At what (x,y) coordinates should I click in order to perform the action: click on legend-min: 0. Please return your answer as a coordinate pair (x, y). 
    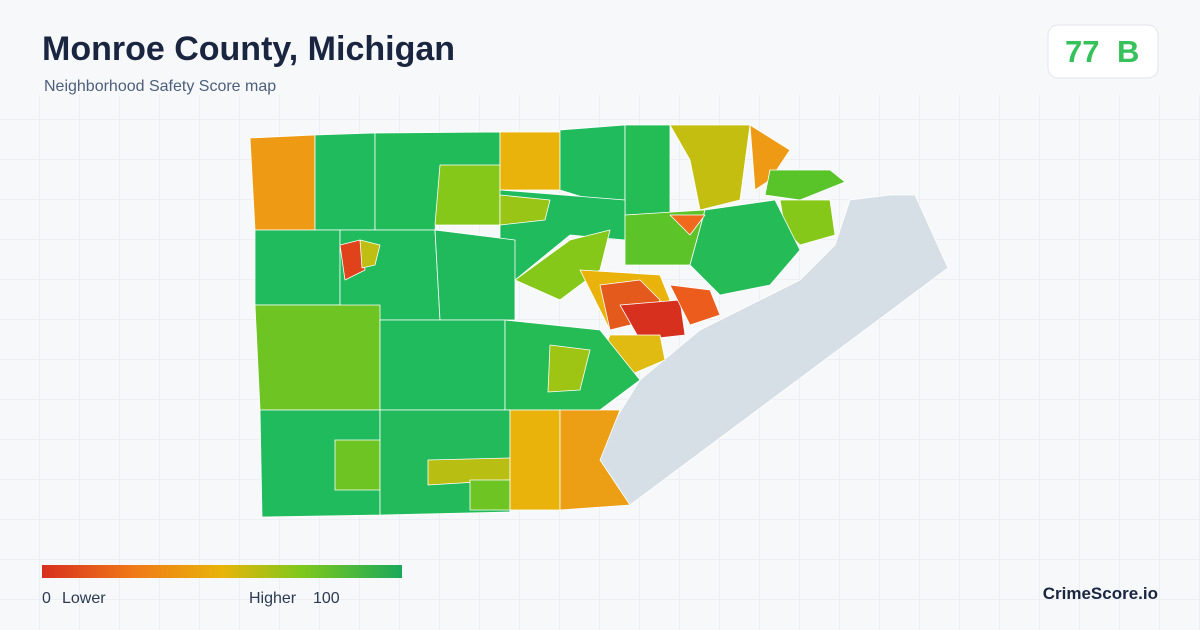
    Looking at the image, I should click on (46, 598).